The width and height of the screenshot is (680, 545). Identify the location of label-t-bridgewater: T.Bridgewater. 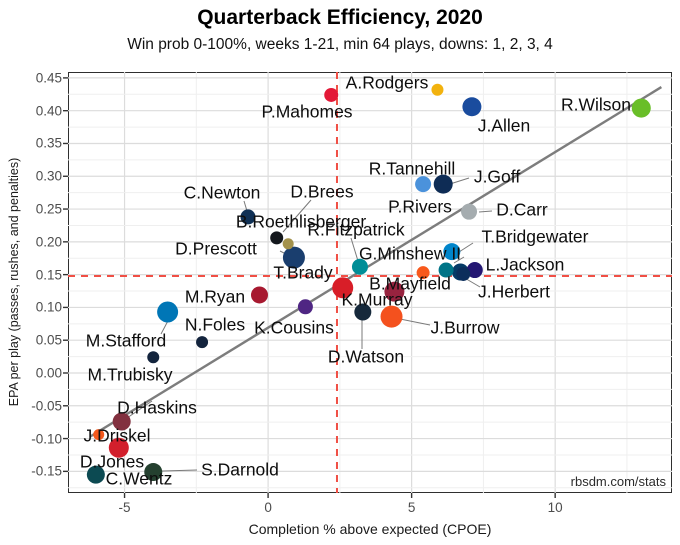
(535, 236).